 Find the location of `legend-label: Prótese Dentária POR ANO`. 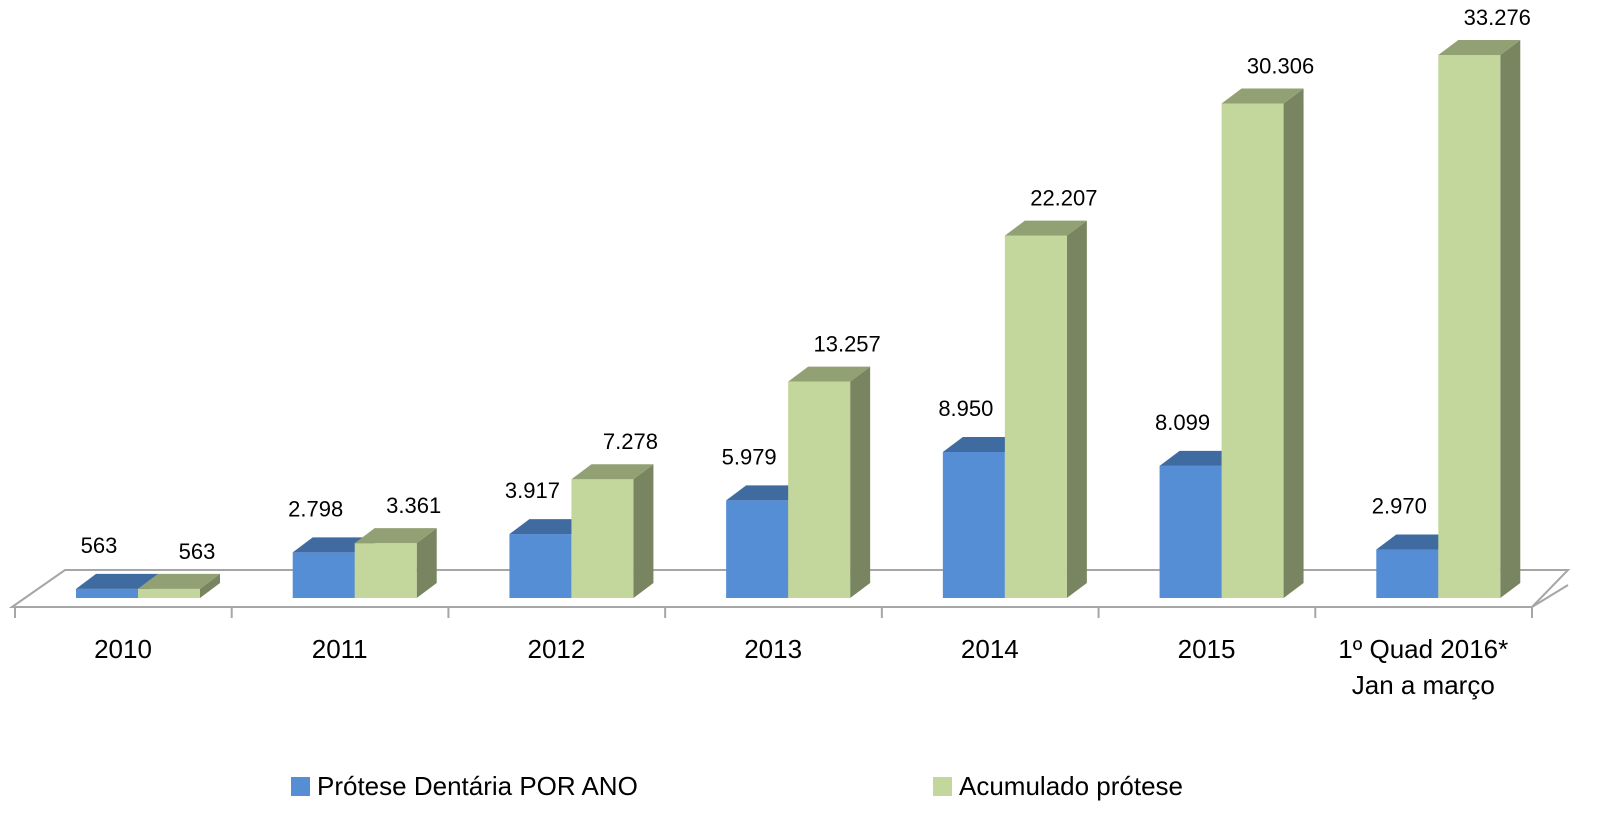

legend-label: Prótese Dentária POR ANO is located at coordinates (477, 786).